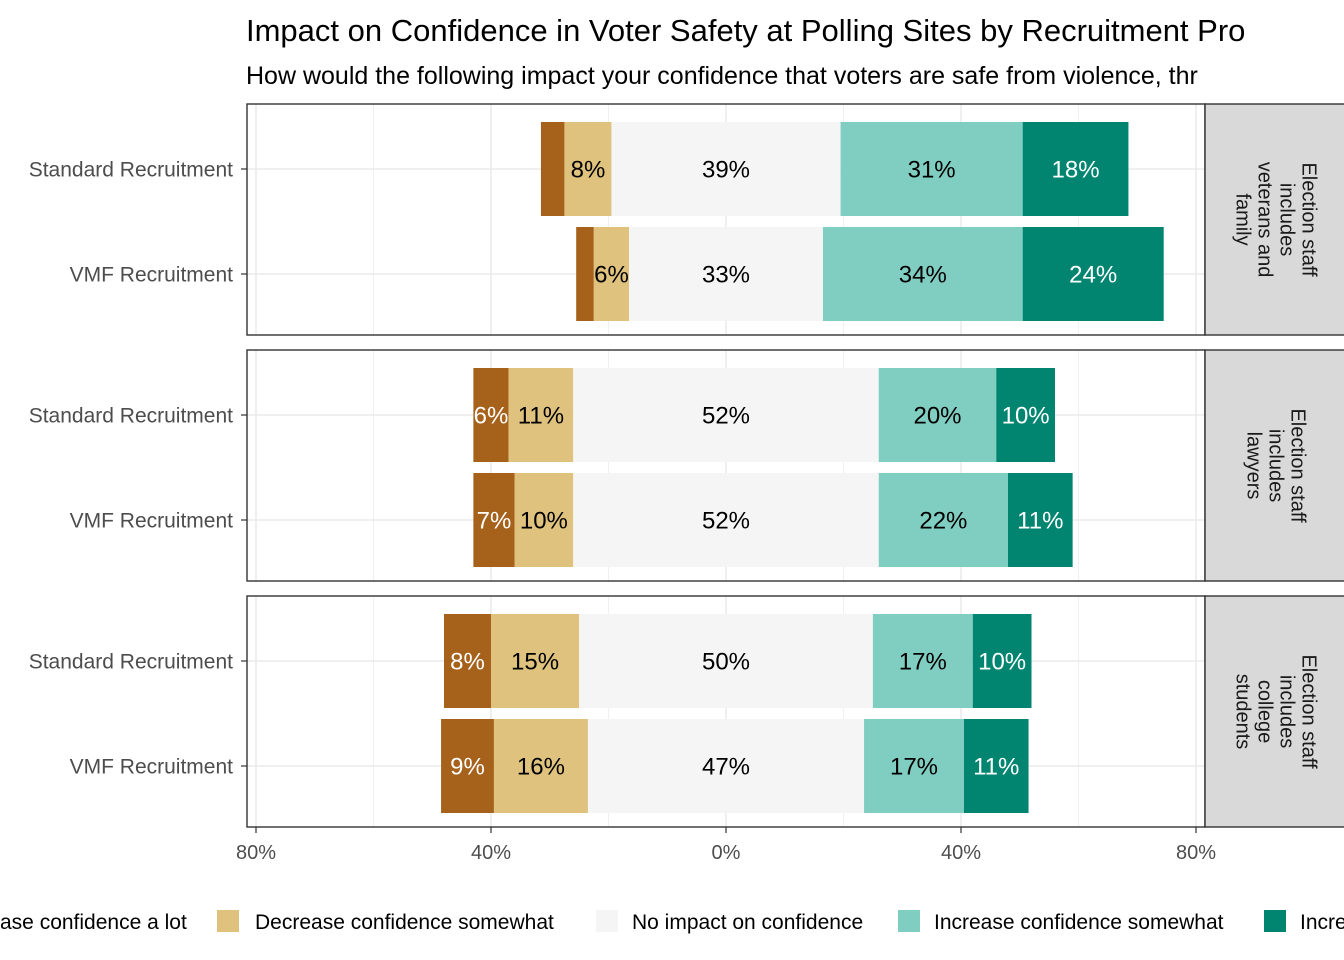 The width and height of the screenshot is (1344, 960). I want to click on data-label: 15%, so click(535, 662).